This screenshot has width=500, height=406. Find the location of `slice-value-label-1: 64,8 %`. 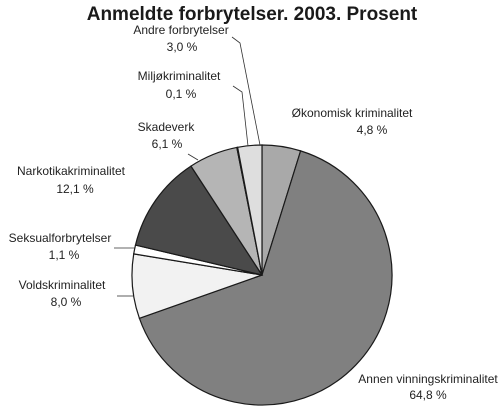

slice-value-label-1: 64,8 % is located at coordinates (428, 395).